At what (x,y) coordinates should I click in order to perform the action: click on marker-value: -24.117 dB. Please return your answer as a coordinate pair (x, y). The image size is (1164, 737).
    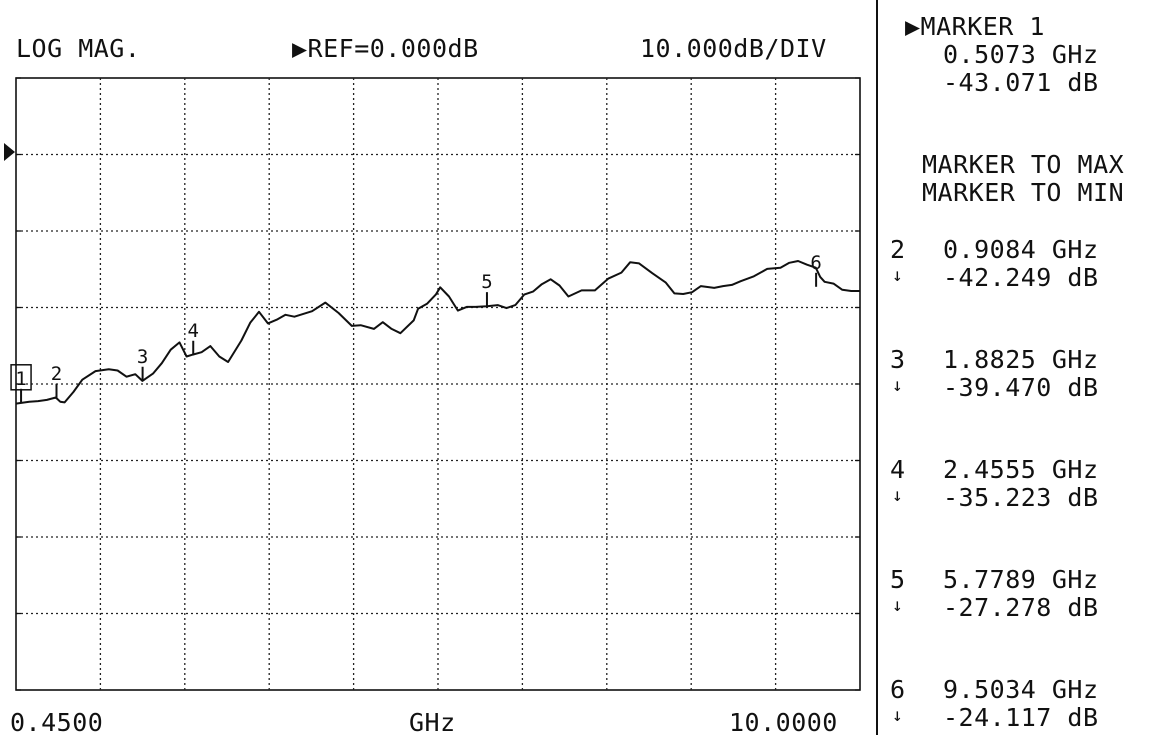
    Looking at the image, I should click on (1021, 717).